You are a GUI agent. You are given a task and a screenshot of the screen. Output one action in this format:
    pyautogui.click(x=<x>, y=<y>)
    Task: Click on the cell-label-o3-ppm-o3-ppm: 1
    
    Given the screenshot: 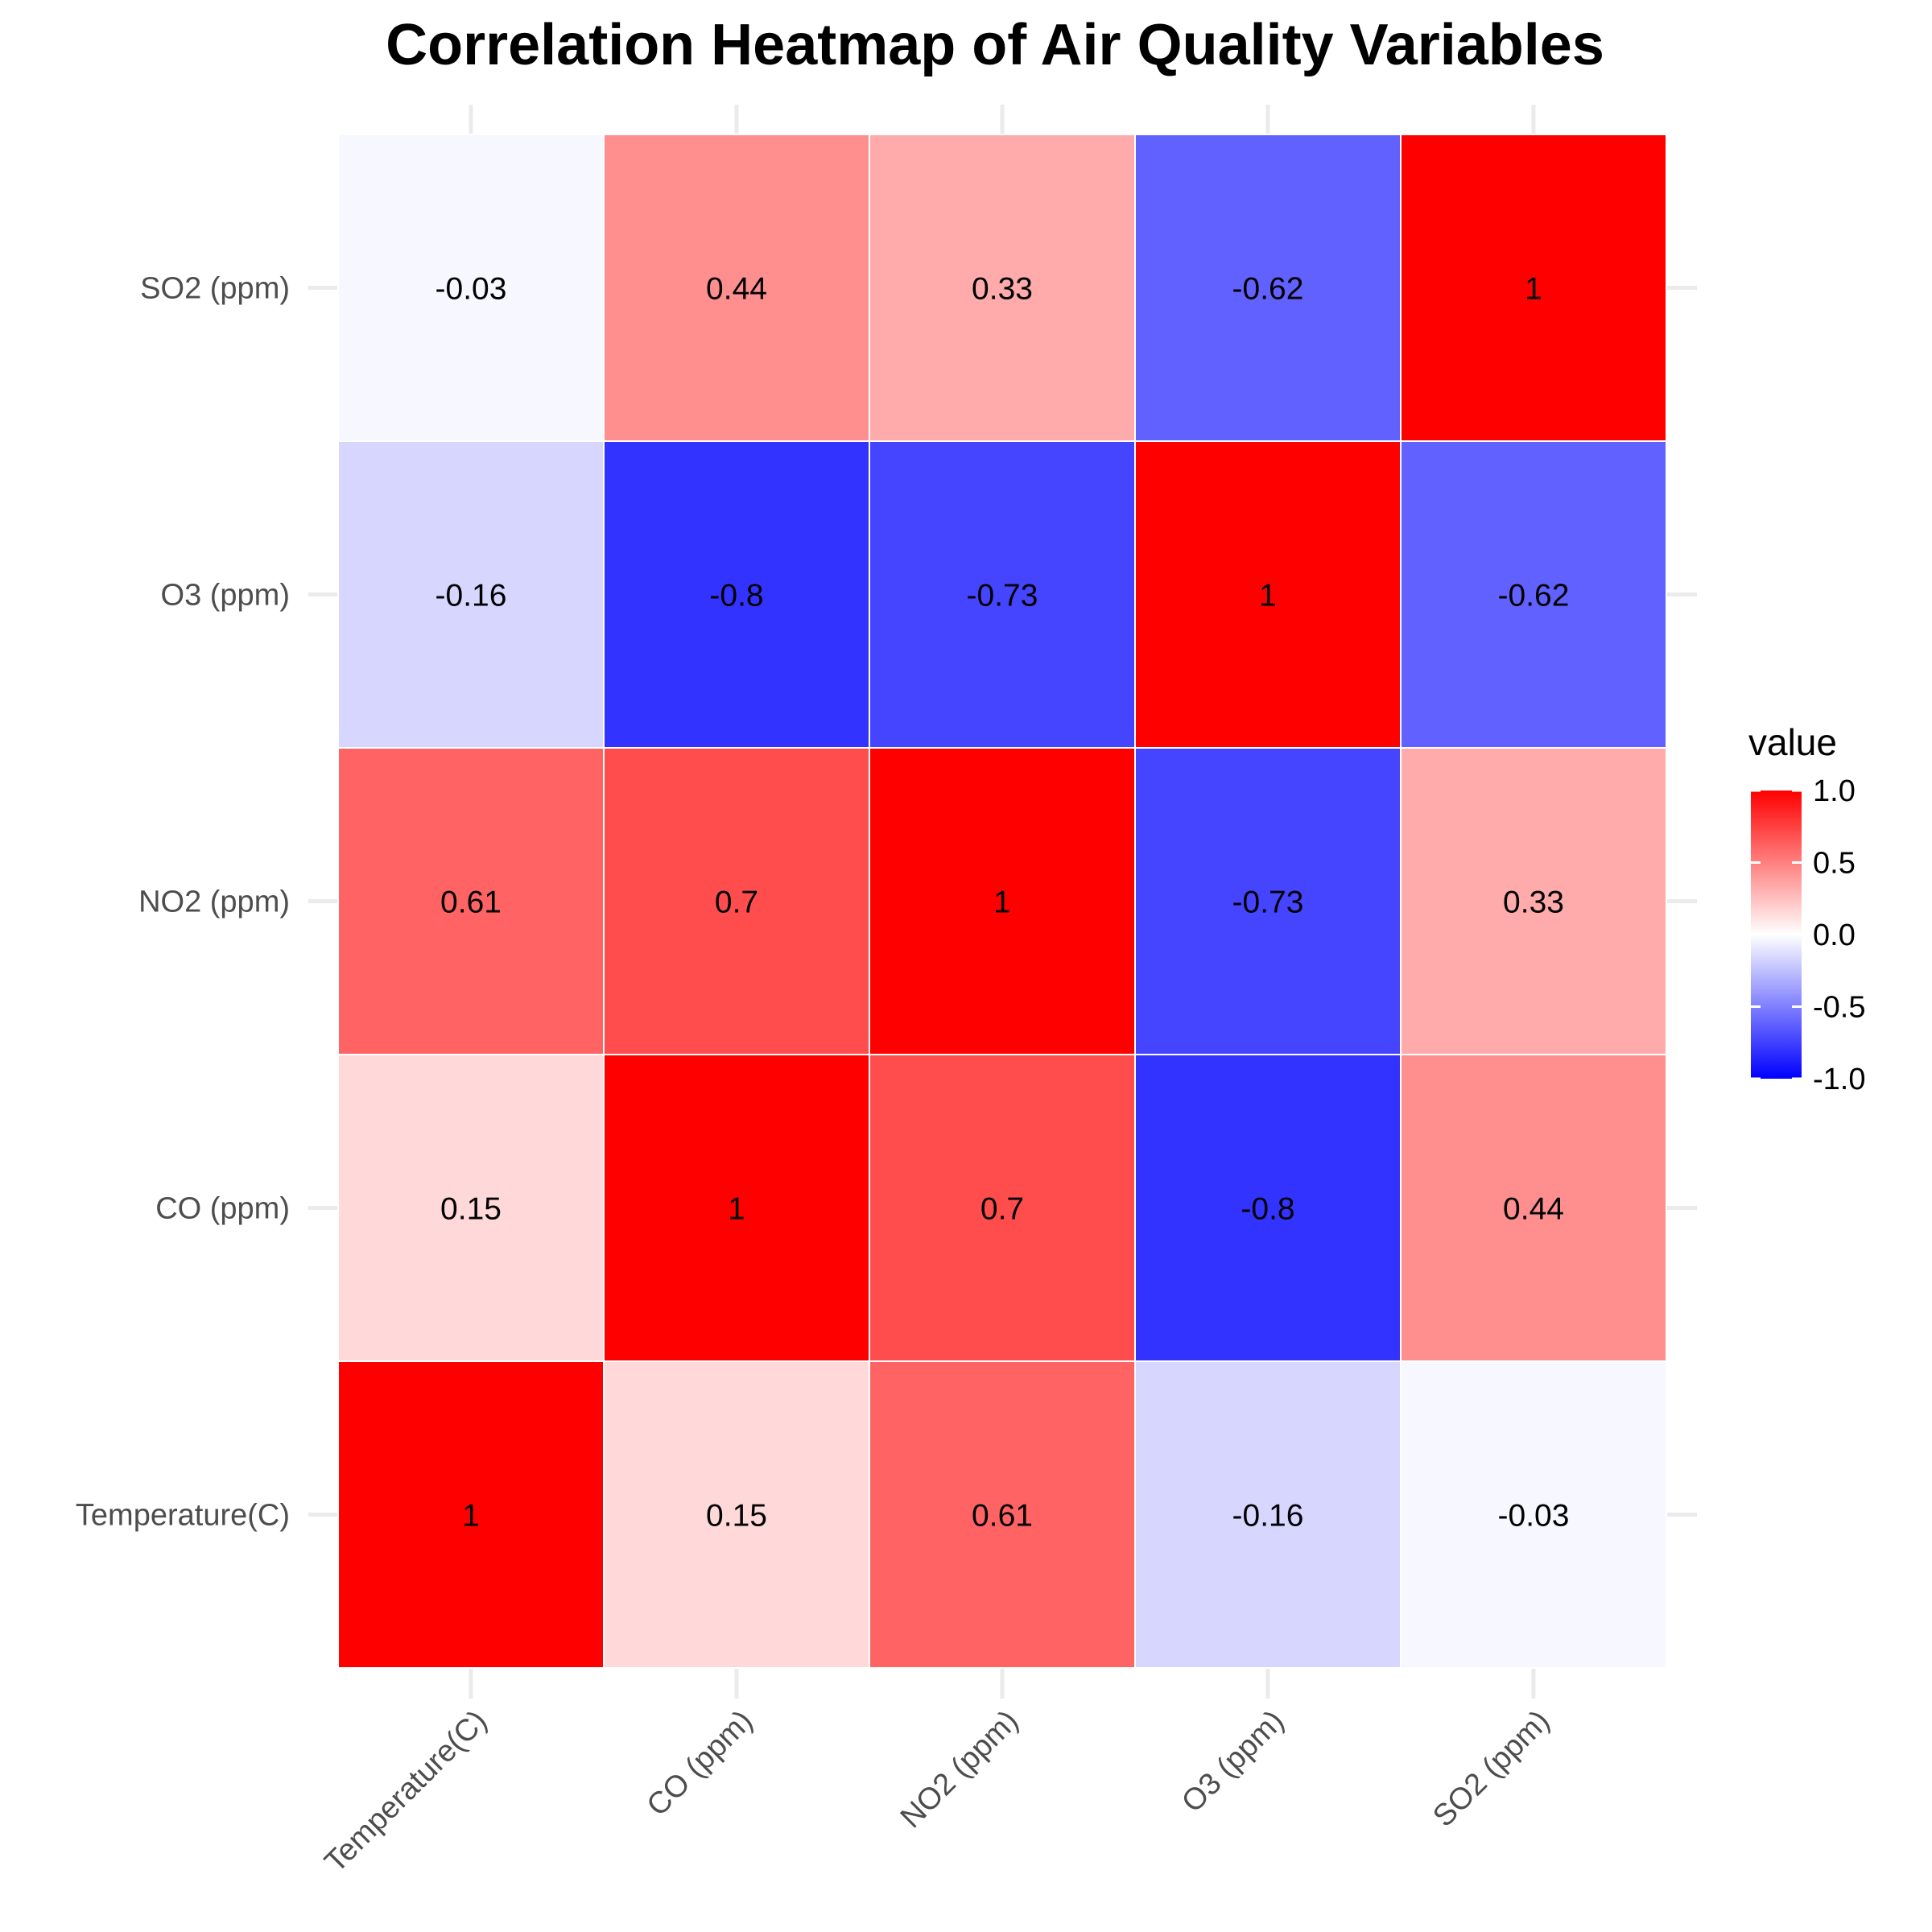 What is the action you would take?
    pyautogui.click(x=1268, y=596)
    